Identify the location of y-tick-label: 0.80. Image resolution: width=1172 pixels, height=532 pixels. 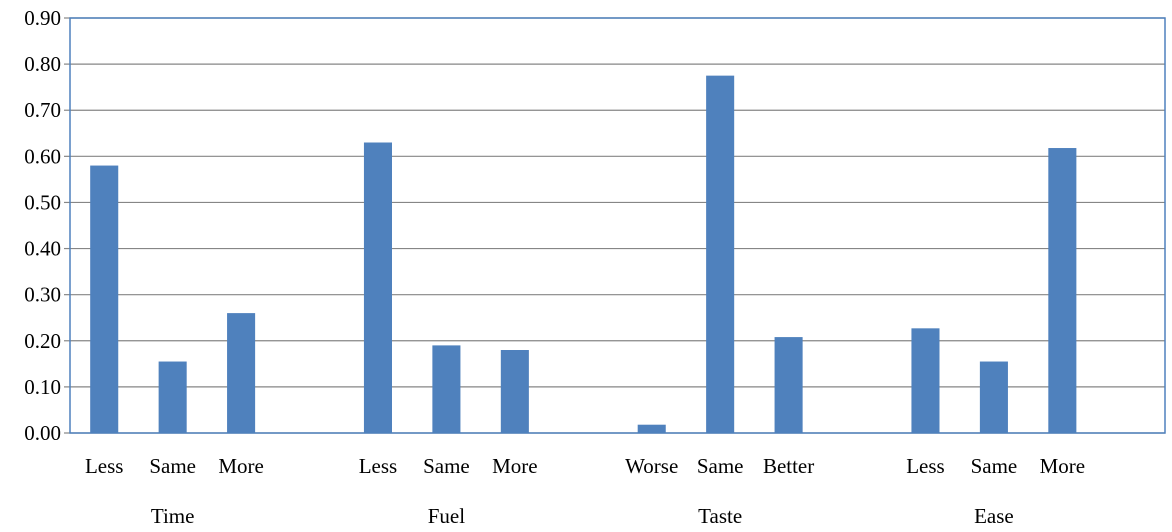
(42, 64).